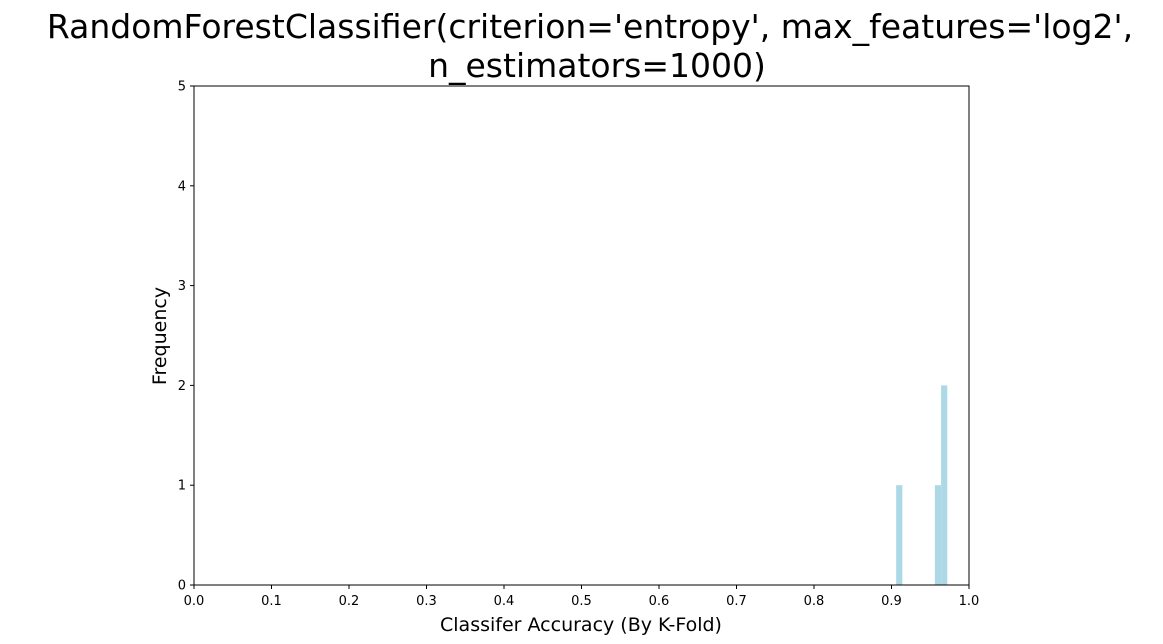  Describe the element at coordinates (922, 485) in the screenshot. I see `bars-group` at that location.